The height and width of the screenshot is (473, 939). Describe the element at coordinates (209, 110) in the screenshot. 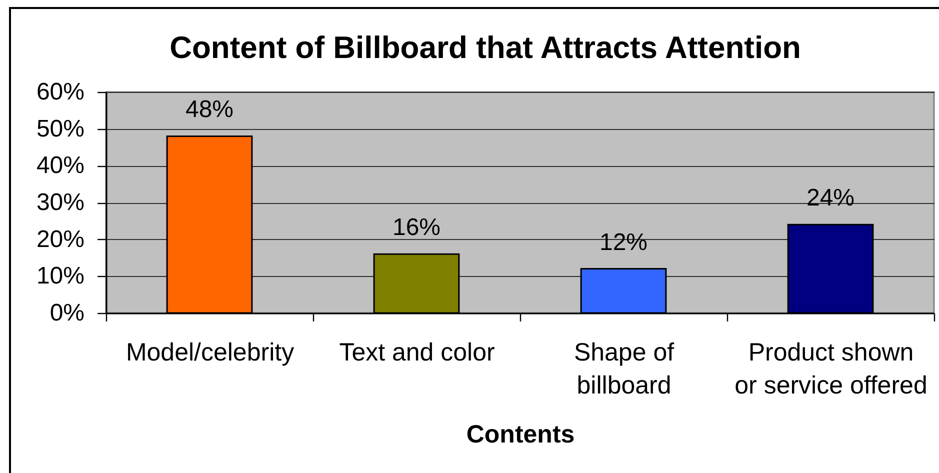

I see `data-label: 48%` at that location.